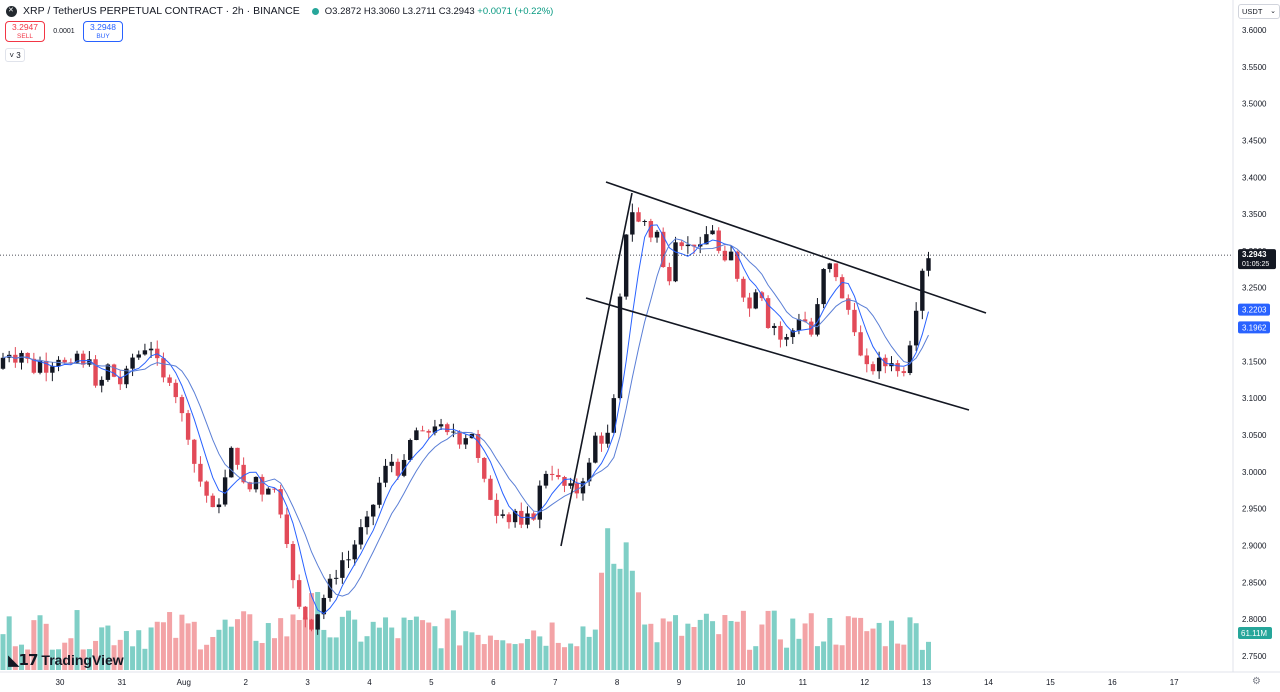 This screenshot has height=692, width=1280. I want to click on high-value: H3.3060, so click(381, 11).